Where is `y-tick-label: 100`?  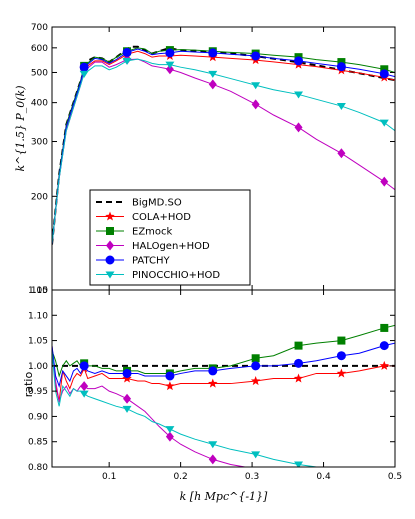 y-tick-label: 100 is located at coordinates (39, 291).